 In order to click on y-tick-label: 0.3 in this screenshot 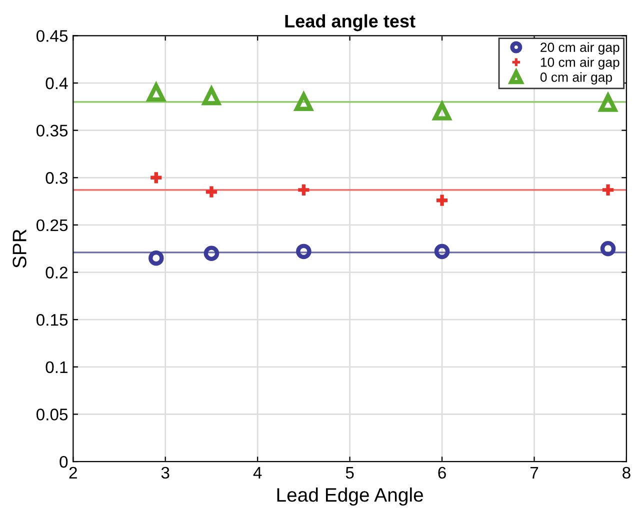, I will do `click(57, 178)`.